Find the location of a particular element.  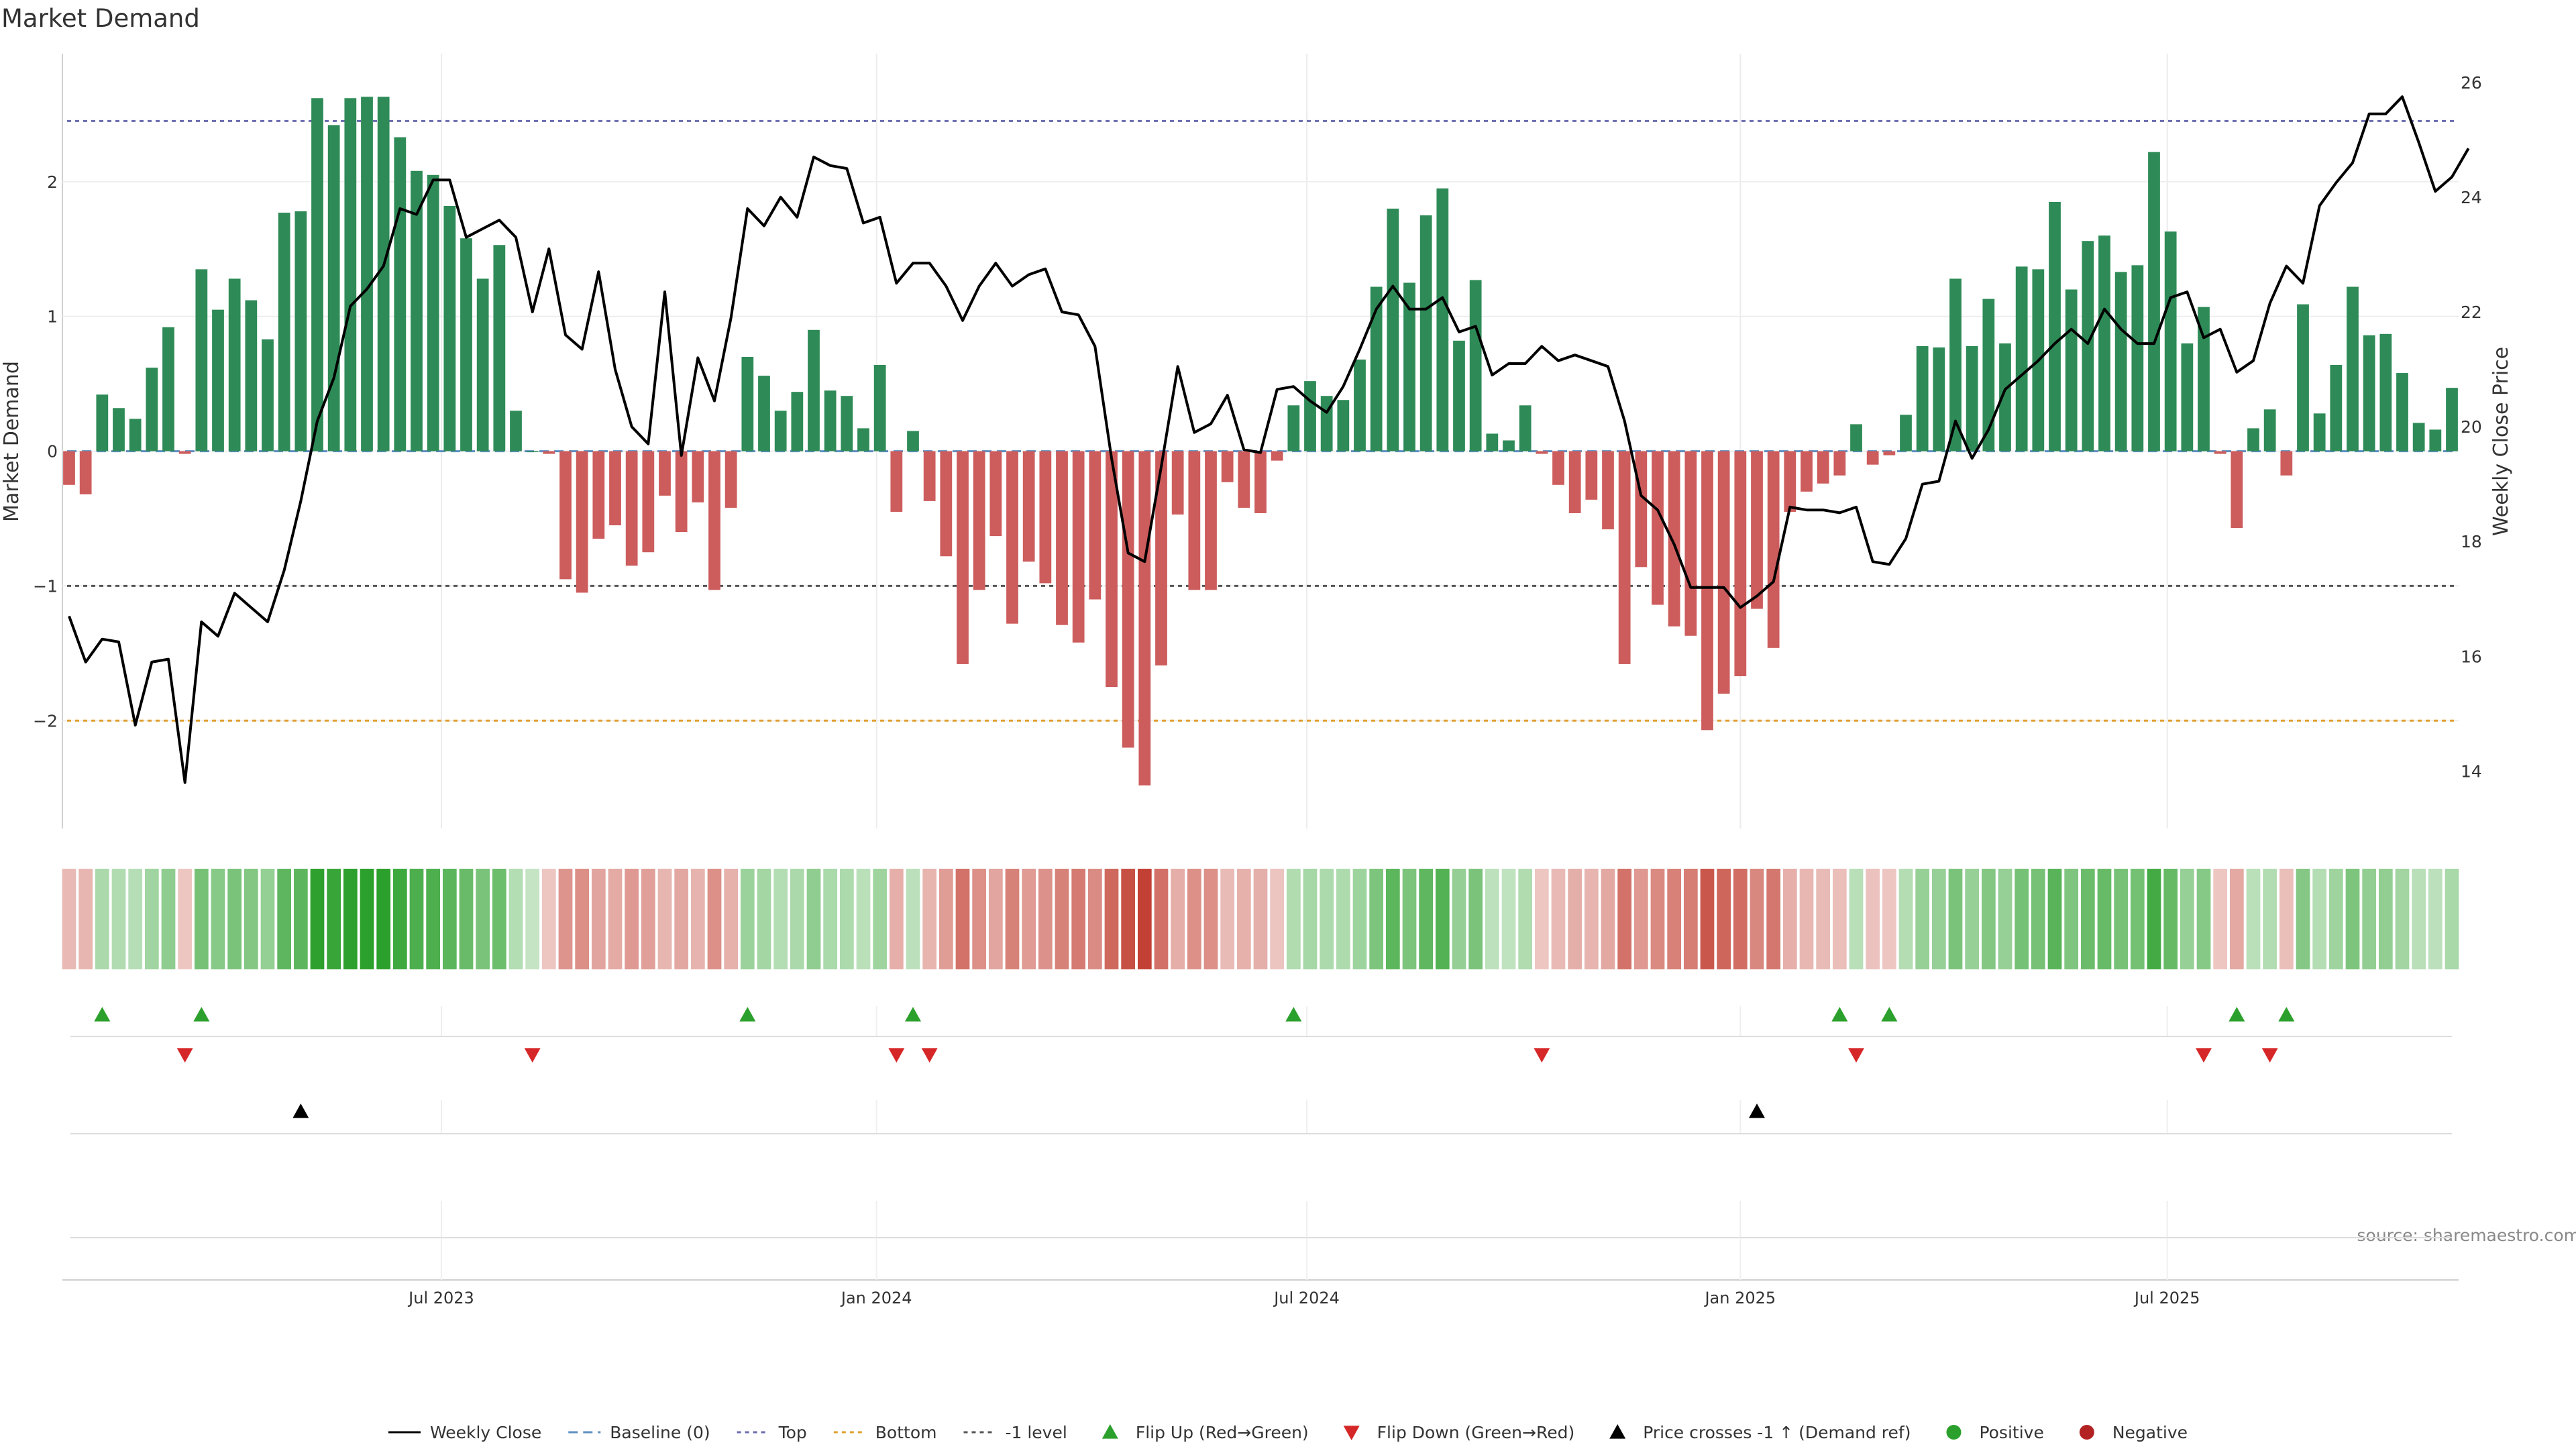

legend-label: Bottom is located at coordinates (906, 1432).